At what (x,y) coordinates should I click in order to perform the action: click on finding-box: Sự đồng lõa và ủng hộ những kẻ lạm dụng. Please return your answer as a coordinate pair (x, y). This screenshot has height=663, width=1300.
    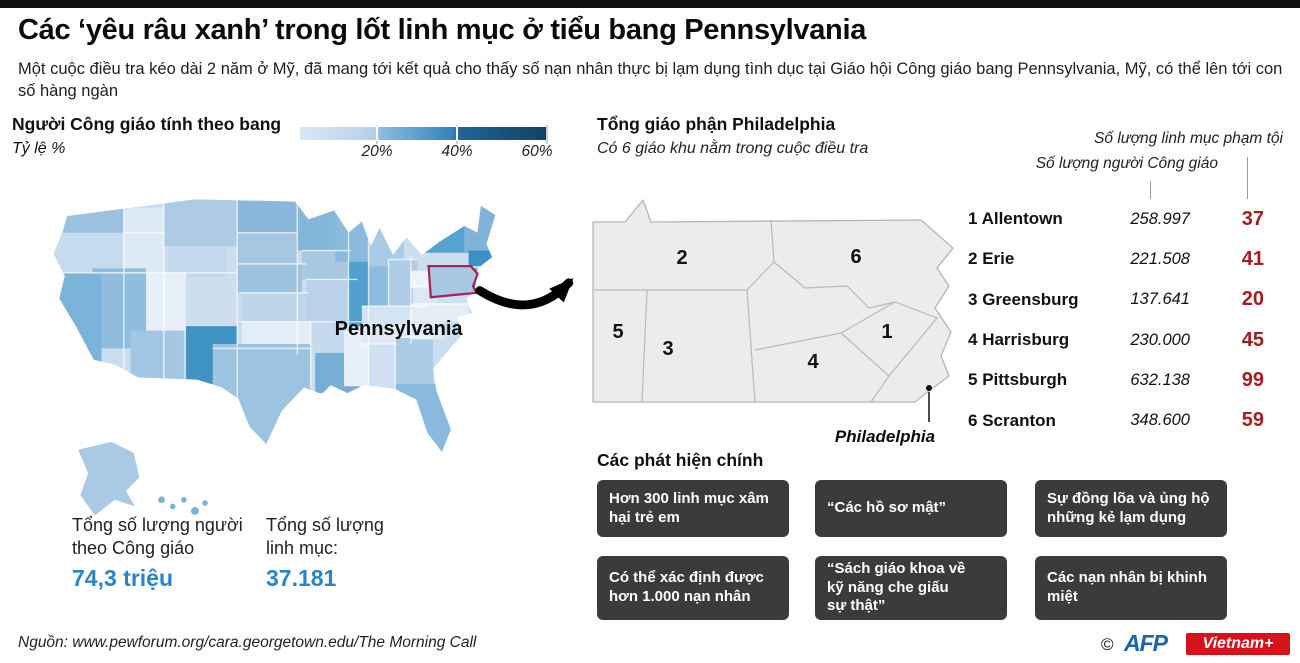
    Looking at the image, I should click on (1131, 508).